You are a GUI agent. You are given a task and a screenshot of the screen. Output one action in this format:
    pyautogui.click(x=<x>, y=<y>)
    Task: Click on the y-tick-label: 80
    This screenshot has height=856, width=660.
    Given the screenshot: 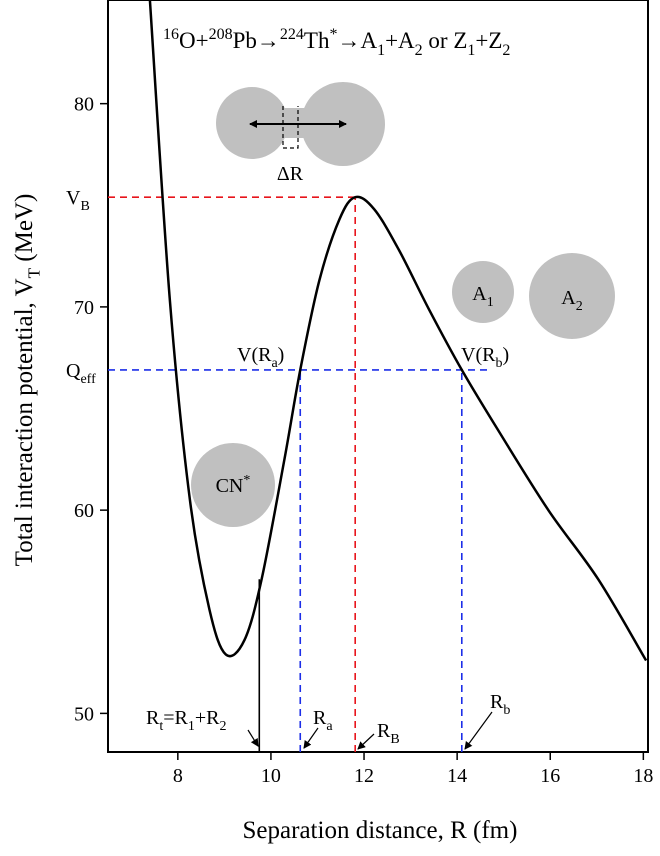 What is the action you would take?
    pyautogui.click(x=84, y=105)
    